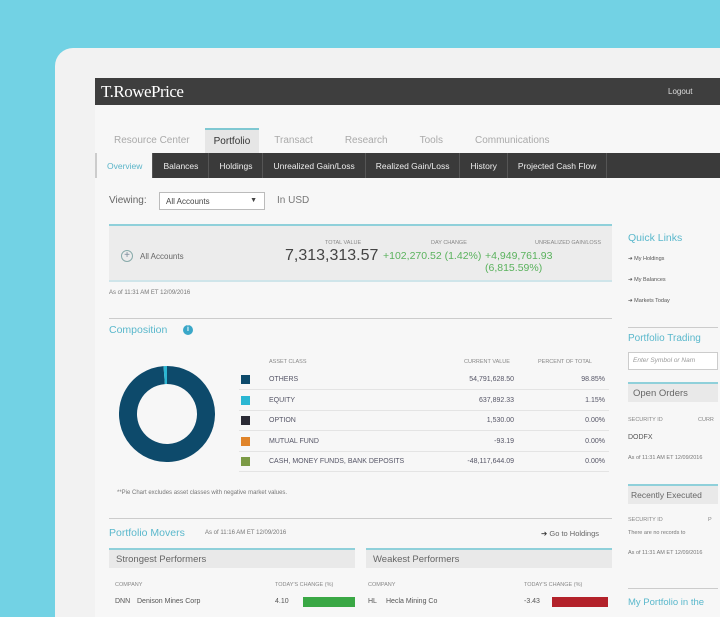  I want to click on col-asset-class: ASSET CLASS, so click(288, 362).